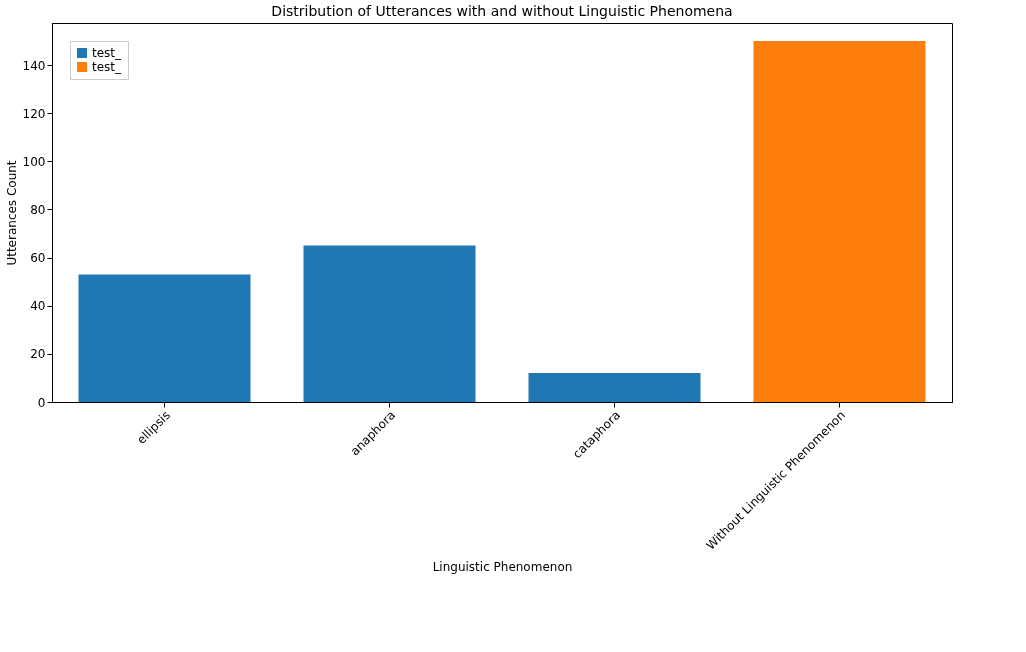 The height and width of the screenshot is (652, 1026). I want to click on y-tick-label: 60, so click(38, 258).